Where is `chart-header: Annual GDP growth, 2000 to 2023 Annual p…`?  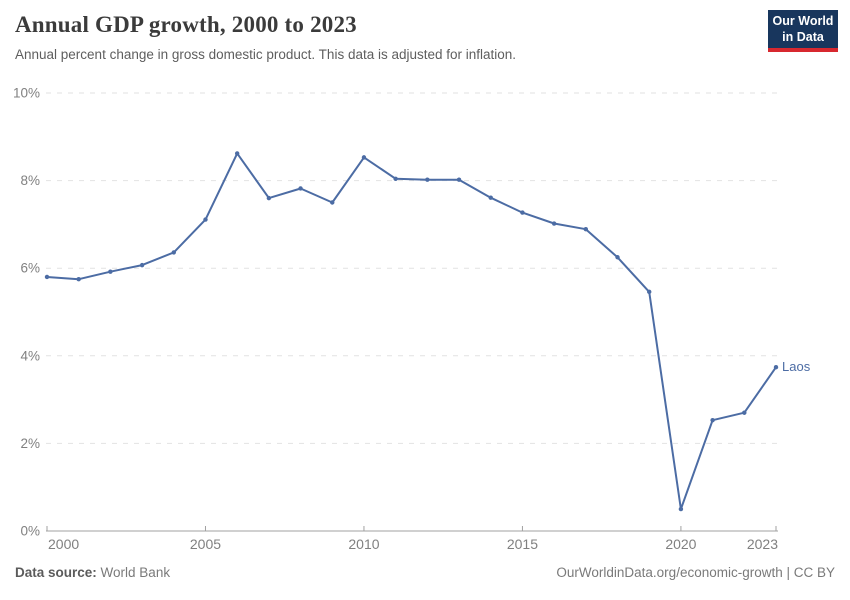 chart-header: Annual GDP growth, 2000 to 2023 Annual p… is located at coordinates (380, 37).